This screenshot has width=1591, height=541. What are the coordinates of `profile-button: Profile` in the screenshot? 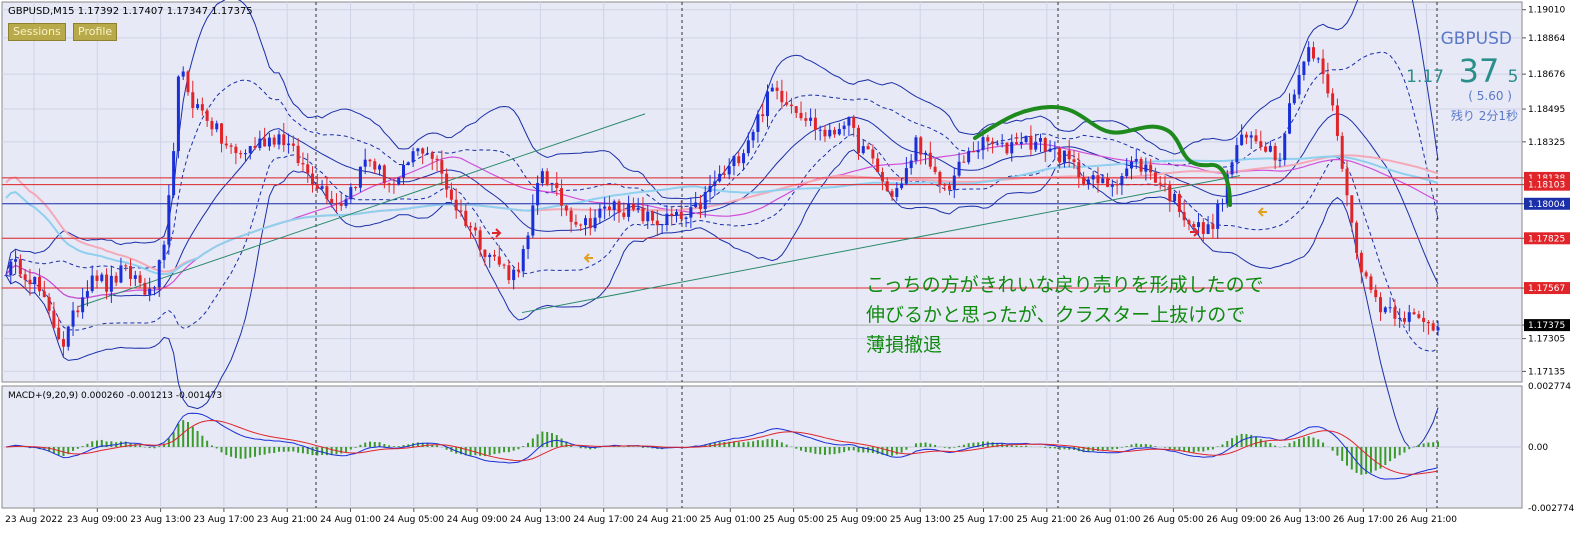 It's located at (95, 32).